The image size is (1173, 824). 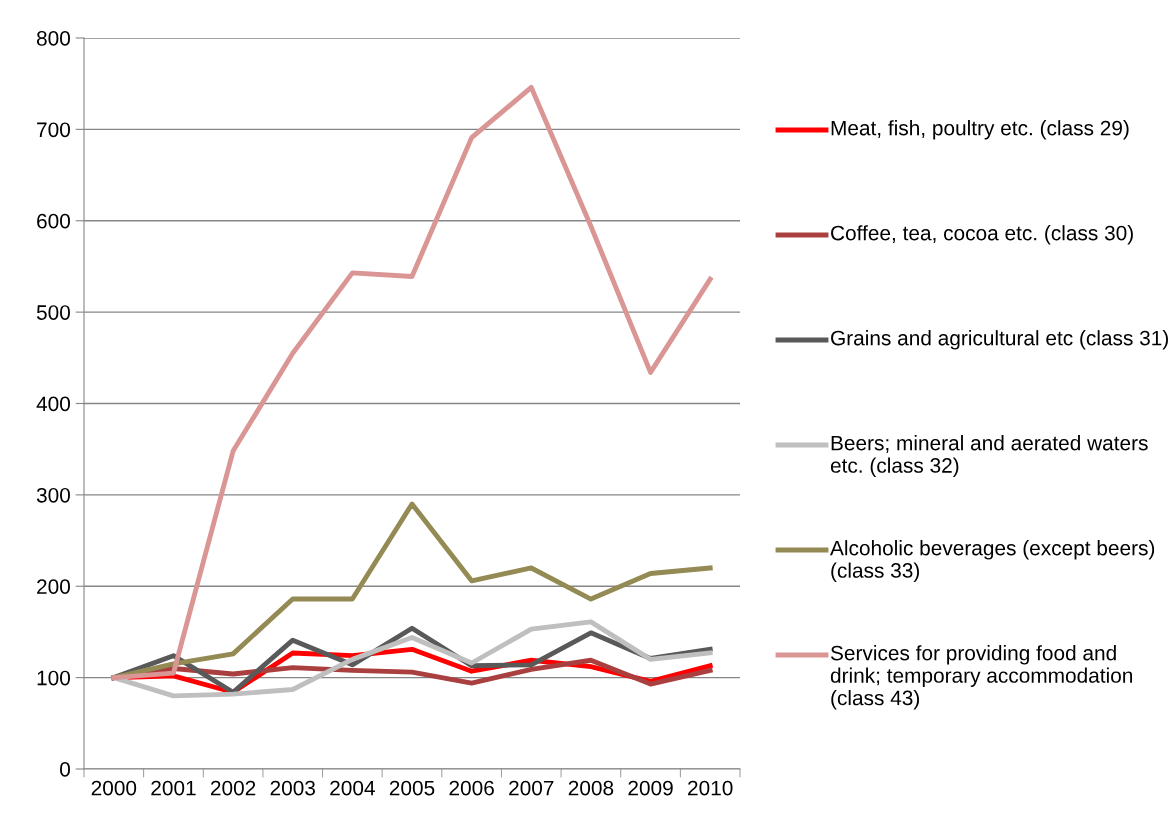 I want to click on legend-label: Meat, fish, poultry etc. (class 29), so click(x=980, y=130).